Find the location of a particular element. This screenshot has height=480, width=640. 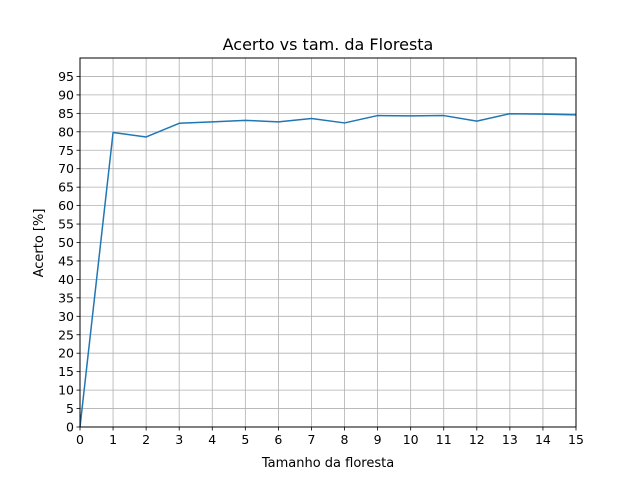

y-tick-label: 40 is located at coordinates (66, 279).